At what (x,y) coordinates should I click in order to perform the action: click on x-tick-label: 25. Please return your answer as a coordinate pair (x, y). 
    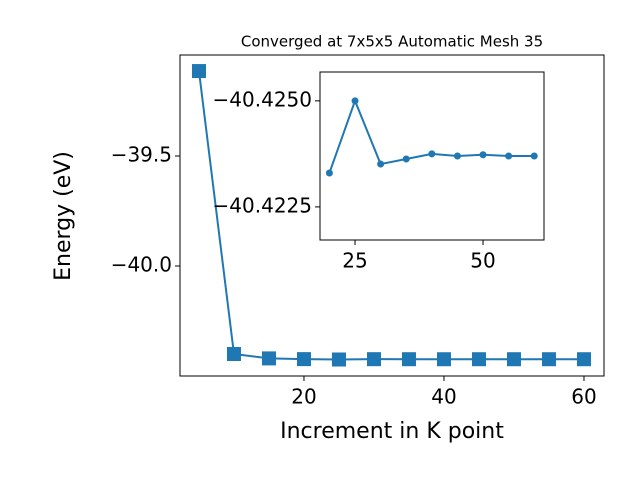
    Looking at the image, I should click on (354, 261).